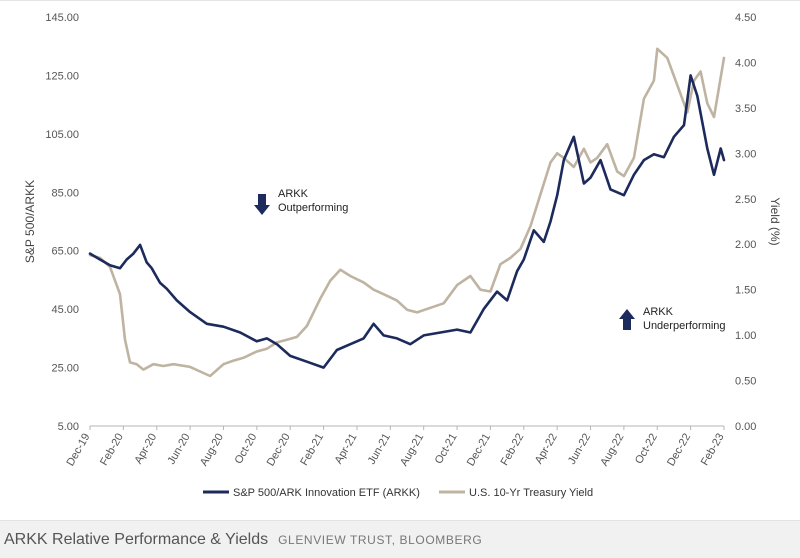  What do you see at coordinates (380, 539) in the screenshot?
I see `caption-source: GLENVIEW TRUST, BLOOMBERG` at bounding box center [380, 539].